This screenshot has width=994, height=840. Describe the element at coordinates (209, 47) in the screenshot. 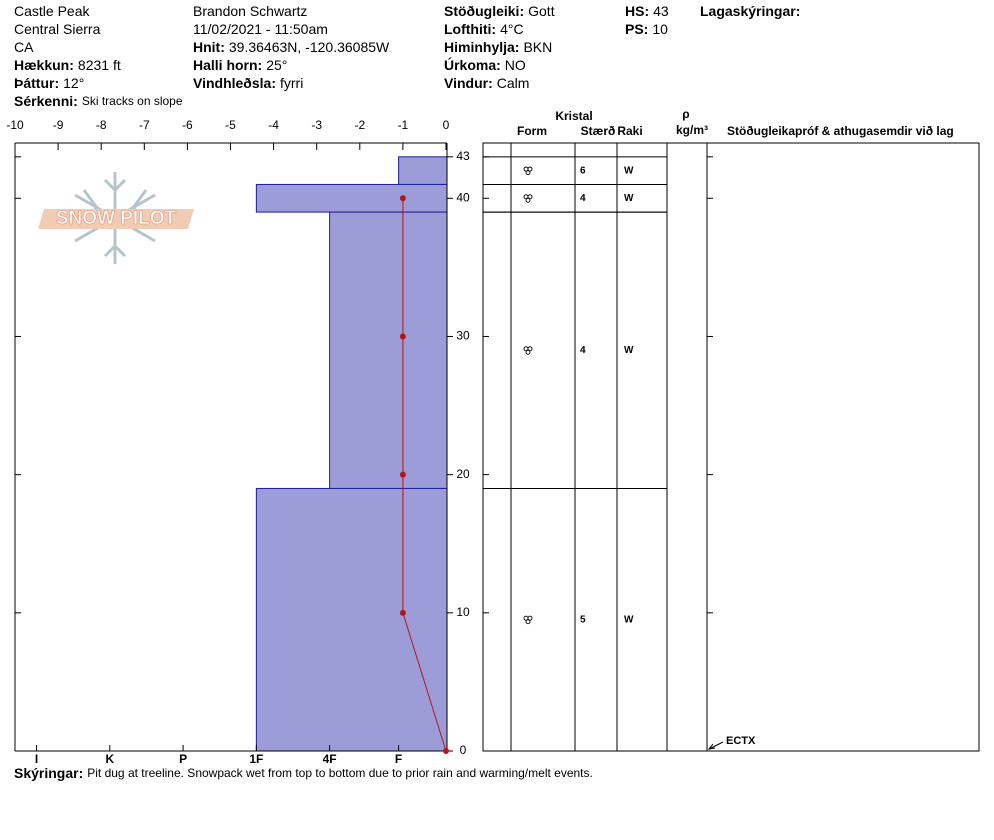

I see `field-label: Hnit:` at that location.